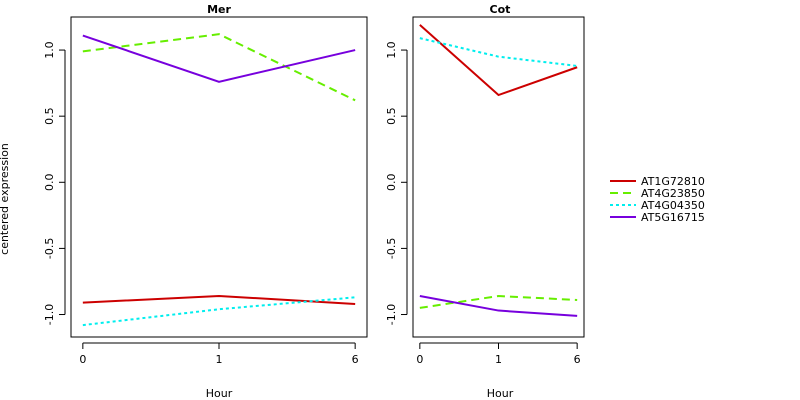  I want to click on series-line-at4g04350-cot, so click(498, 52).